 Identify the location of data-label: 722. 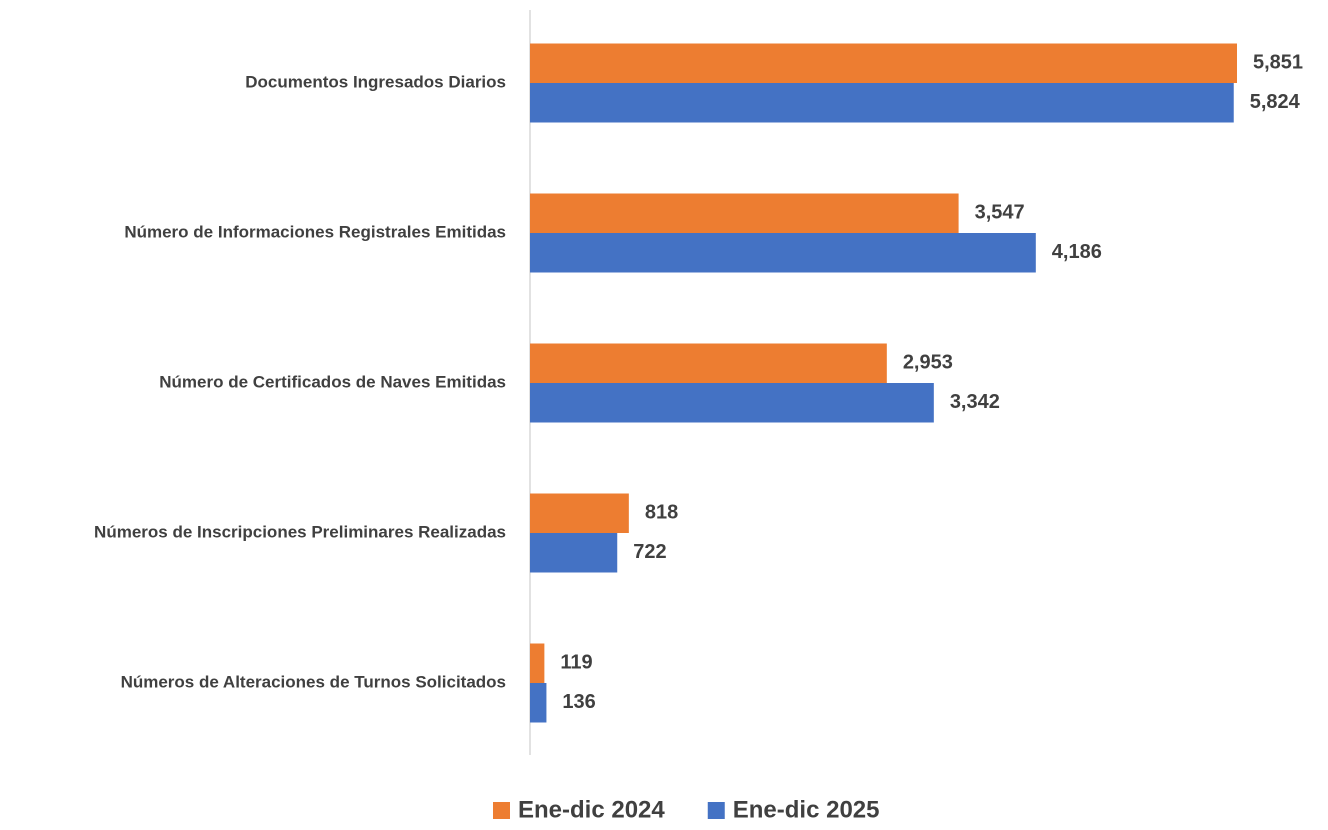
(649, 552).